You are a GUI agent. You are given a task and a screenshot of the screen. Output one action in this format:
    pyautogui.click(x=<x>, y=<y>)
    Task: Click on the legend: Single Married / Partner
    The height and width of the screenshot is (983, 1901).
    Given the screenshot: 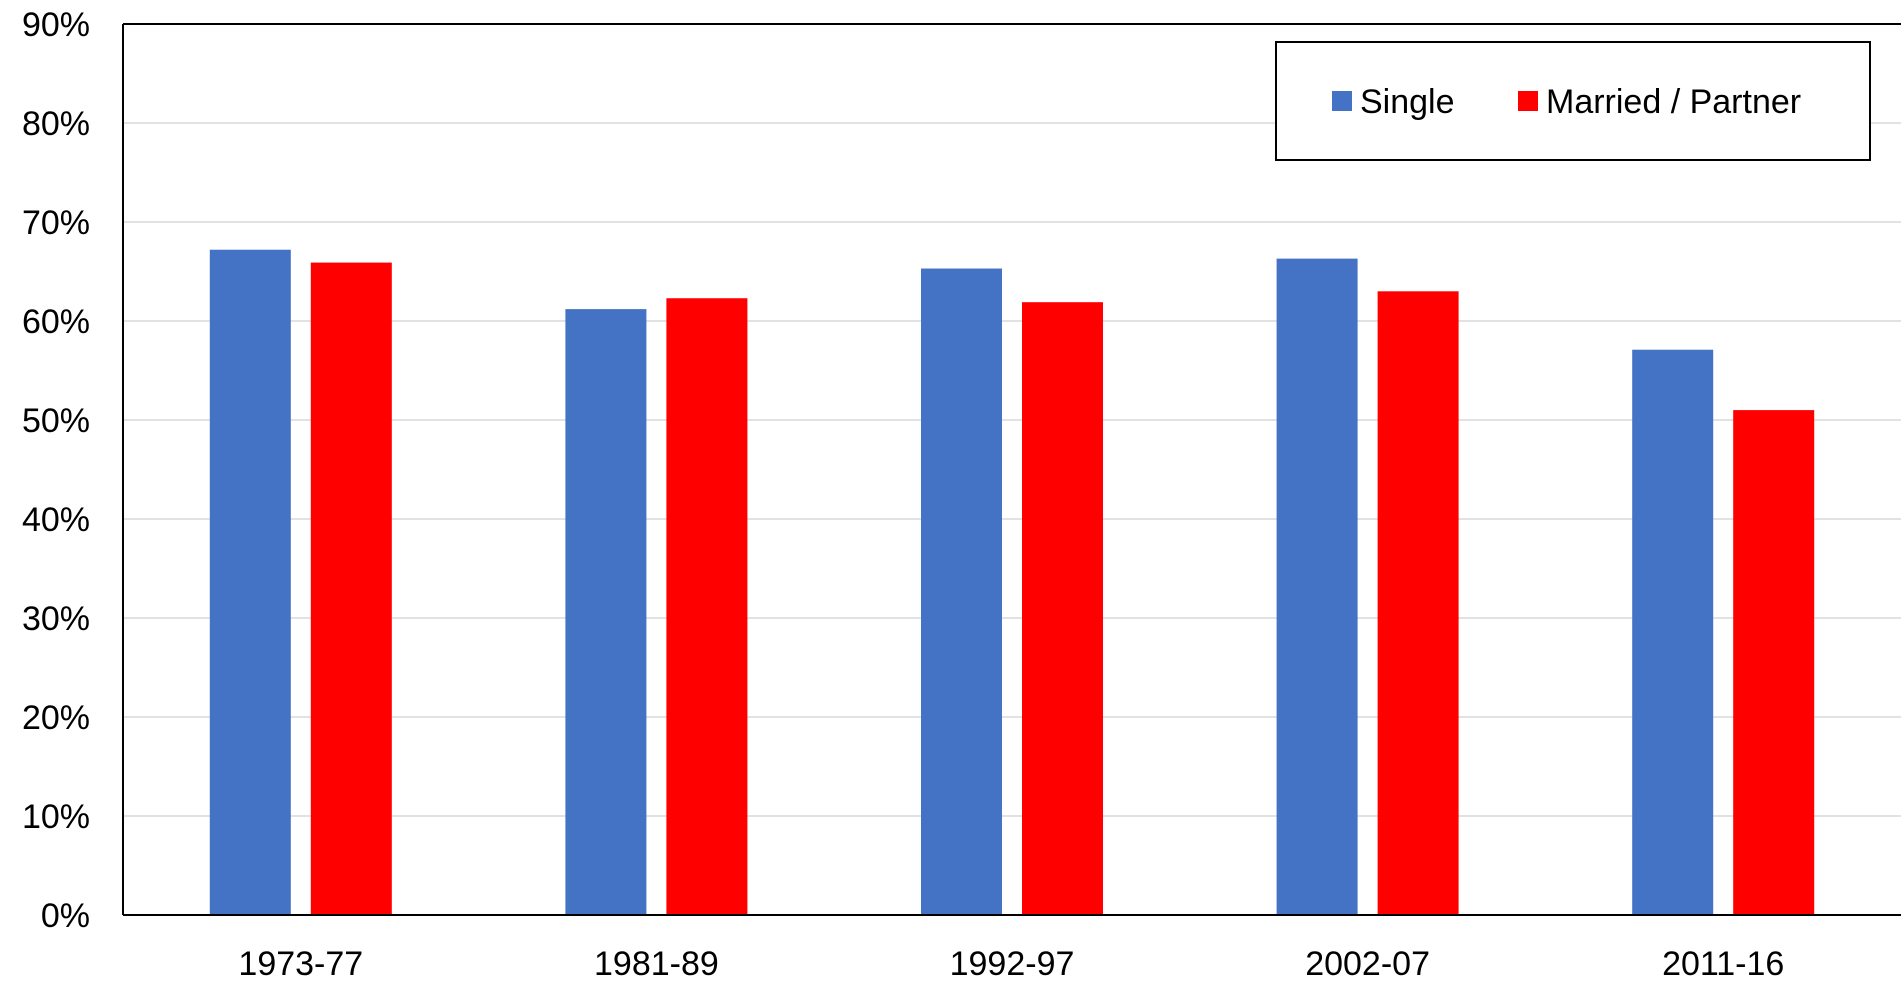 What is the action you would take?
    pyautogui.click(x=1573, y=101)
    